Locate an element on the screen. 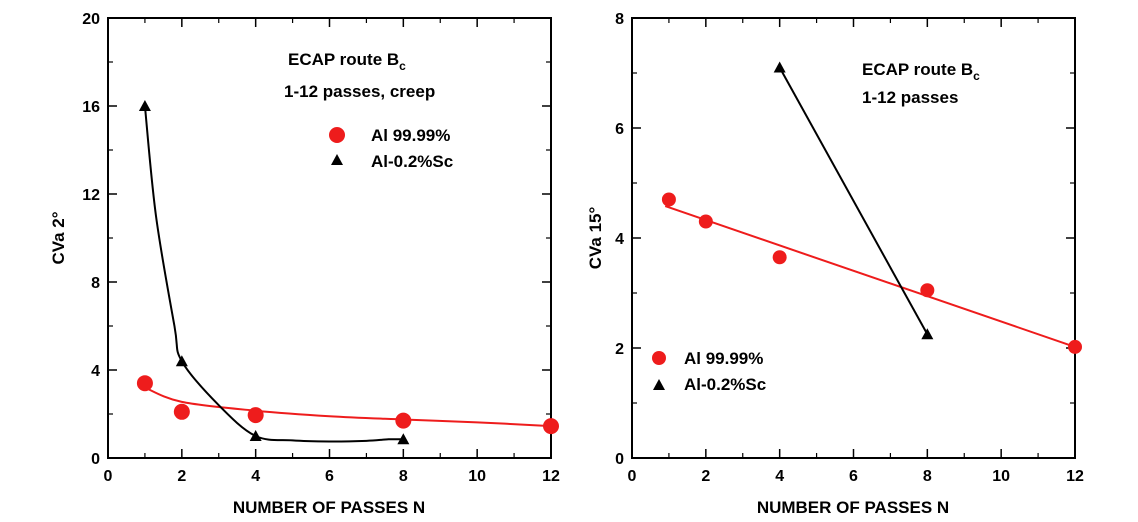  x-tick-label-right: 8 is located at coordinates (927, 476).